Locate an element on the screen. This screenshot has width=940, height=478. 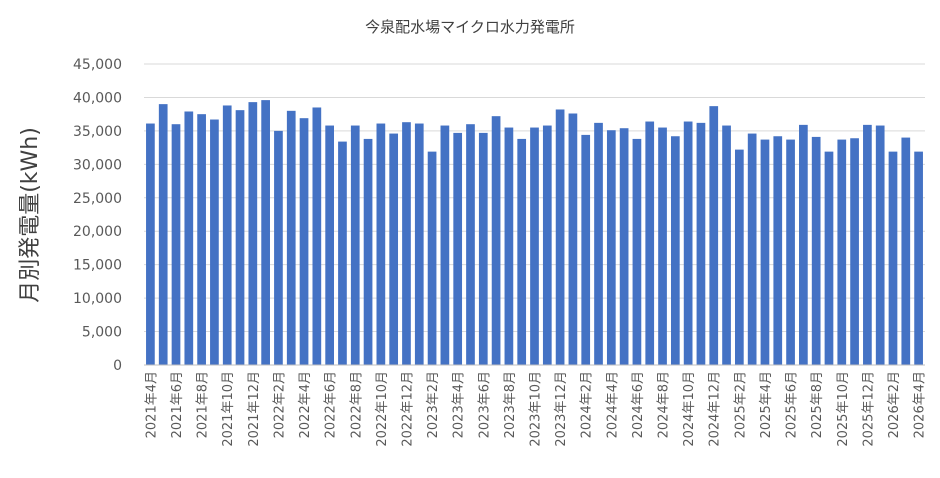
x-tick-label: 2021年4月 is located at coordinates (151, 404).